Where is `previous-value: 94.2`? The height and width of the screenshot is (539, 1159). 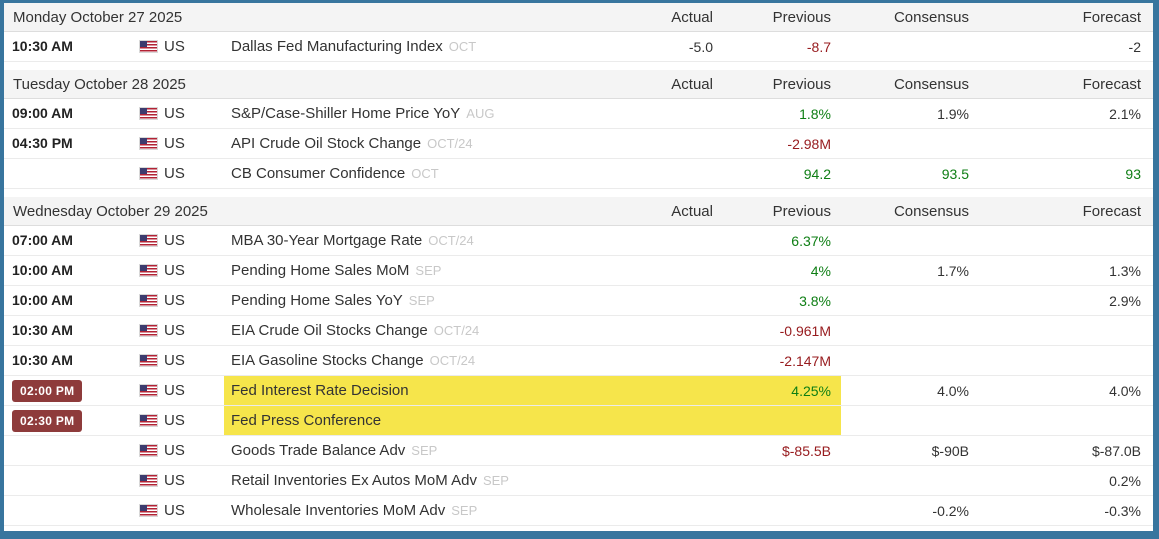
previous-value: 94.2 is located at coordinates (817, 173).